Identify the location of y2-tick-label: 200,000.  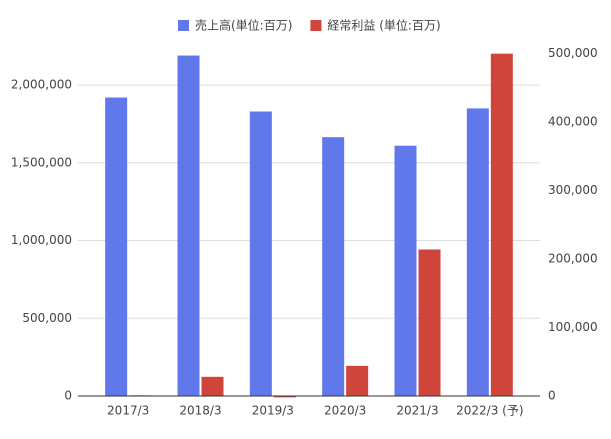
(573, 259).